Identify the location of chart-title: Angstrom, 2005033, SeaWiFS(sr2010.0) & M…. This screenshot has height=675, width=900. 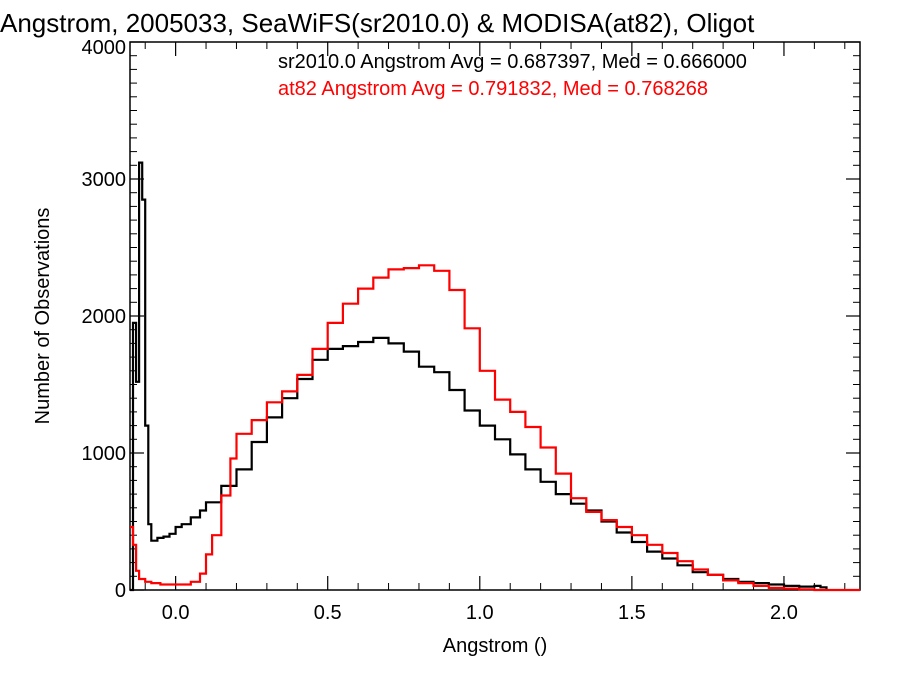
(377, 23).